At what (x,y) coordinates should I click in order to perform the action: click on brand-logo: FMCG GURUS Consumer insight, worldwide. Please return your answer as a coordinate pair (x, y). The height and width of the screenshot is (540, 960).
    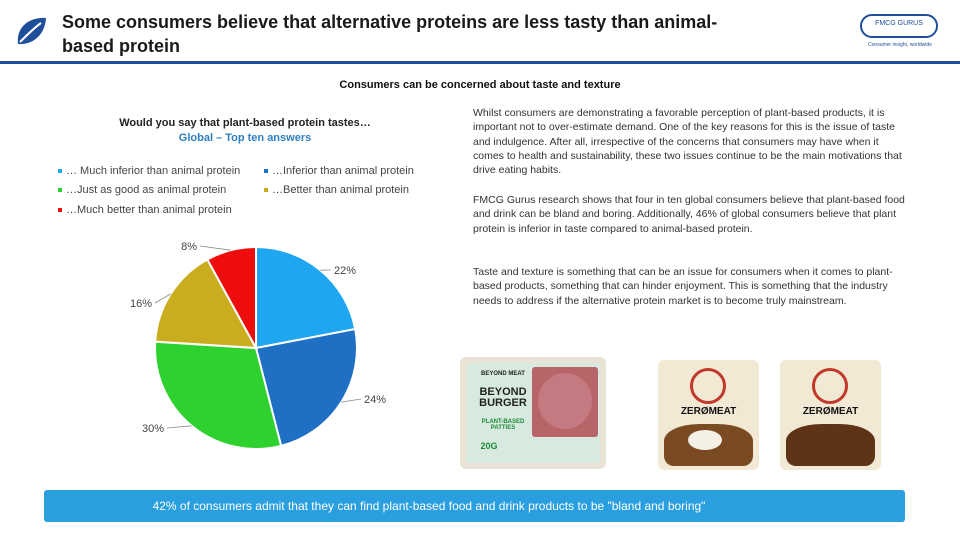
    Looking at the image, I should click on (900, 32).